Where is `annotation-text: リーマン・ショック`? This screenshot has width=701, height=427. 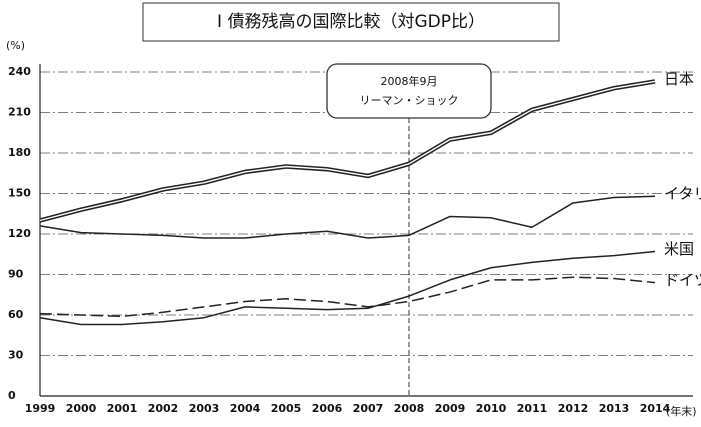 annotation-text: リーマン・ショック is located at coordinates (409, 100).